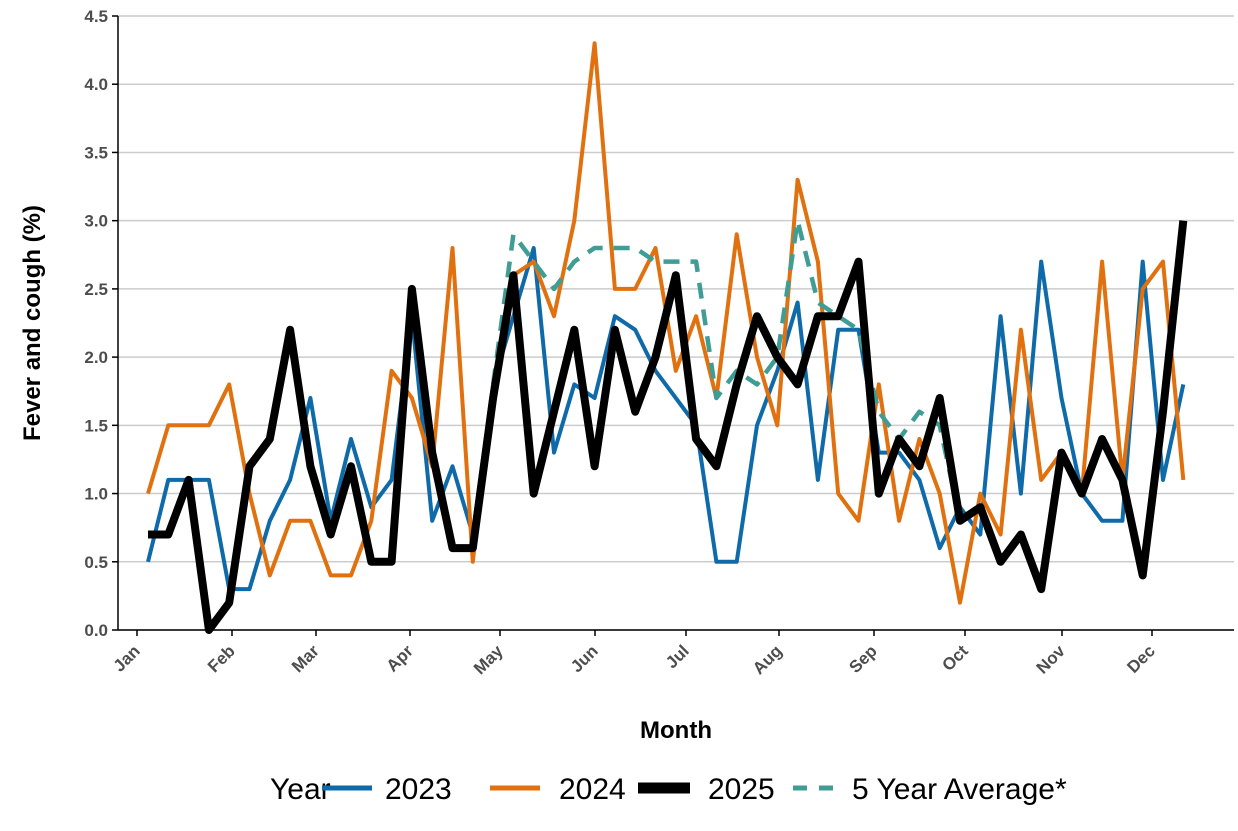 The height and width of the screenshot is (831, 1238). I want to click on x-tick-label: May, so click(488, 659).